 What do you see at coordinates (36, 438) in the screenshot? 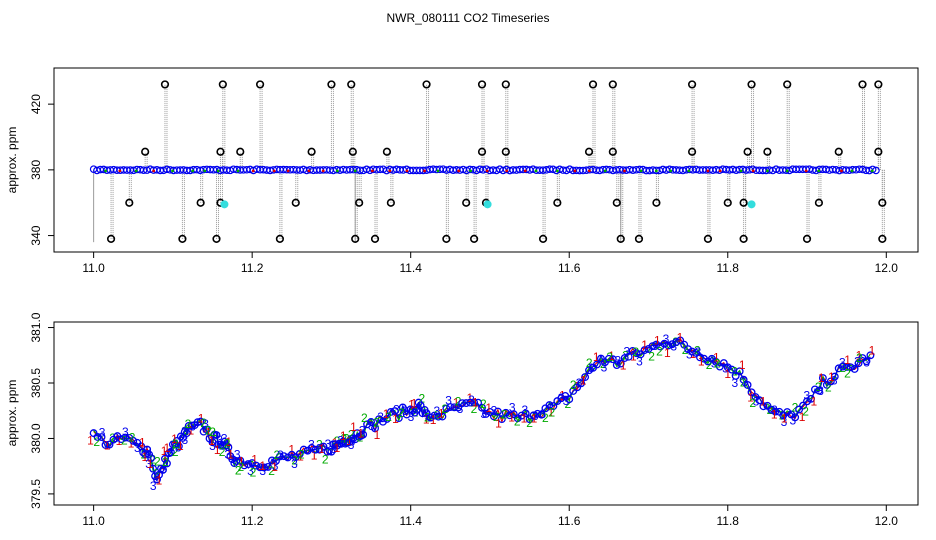
I see `bottom-y-tick-label: 380.0` at bounding box center [36, 438].